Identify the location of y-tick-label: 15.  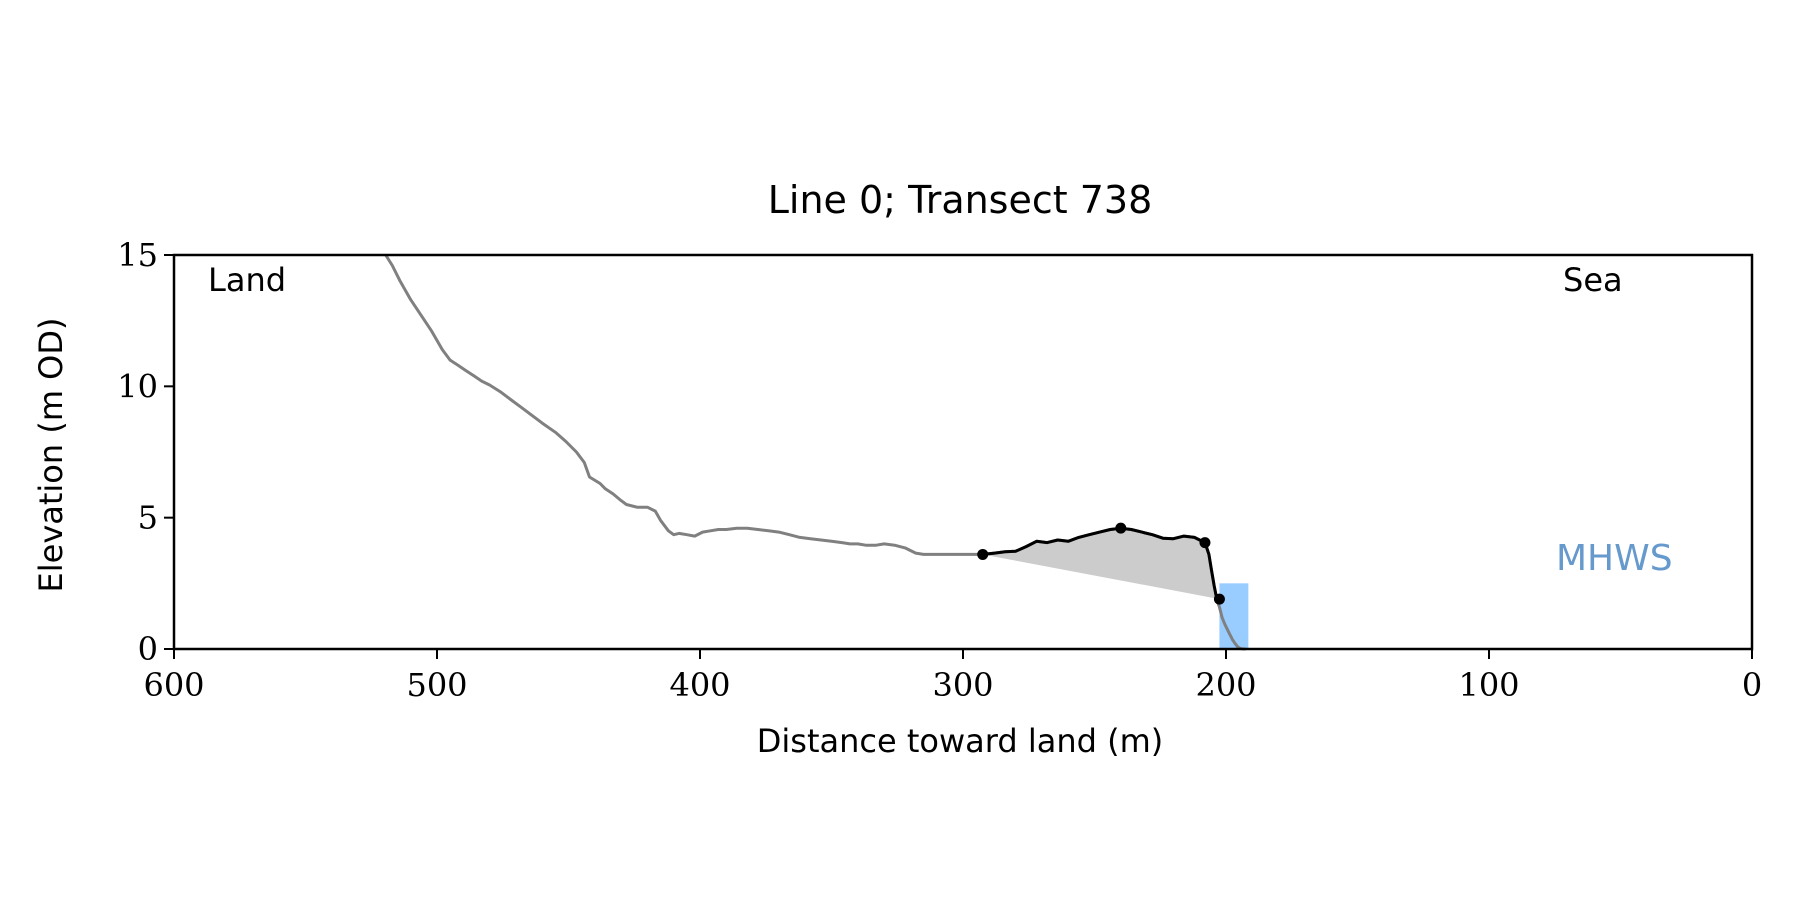
(137, 255).